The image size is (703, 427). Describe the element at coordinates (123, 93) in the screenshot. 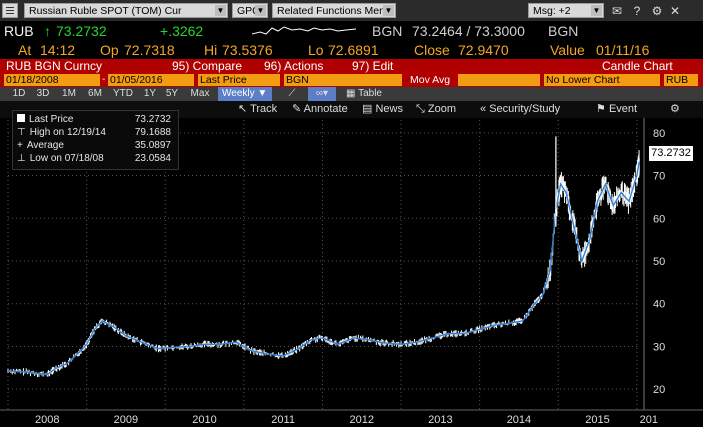

I see `tab-ytd: YTD` at that location.